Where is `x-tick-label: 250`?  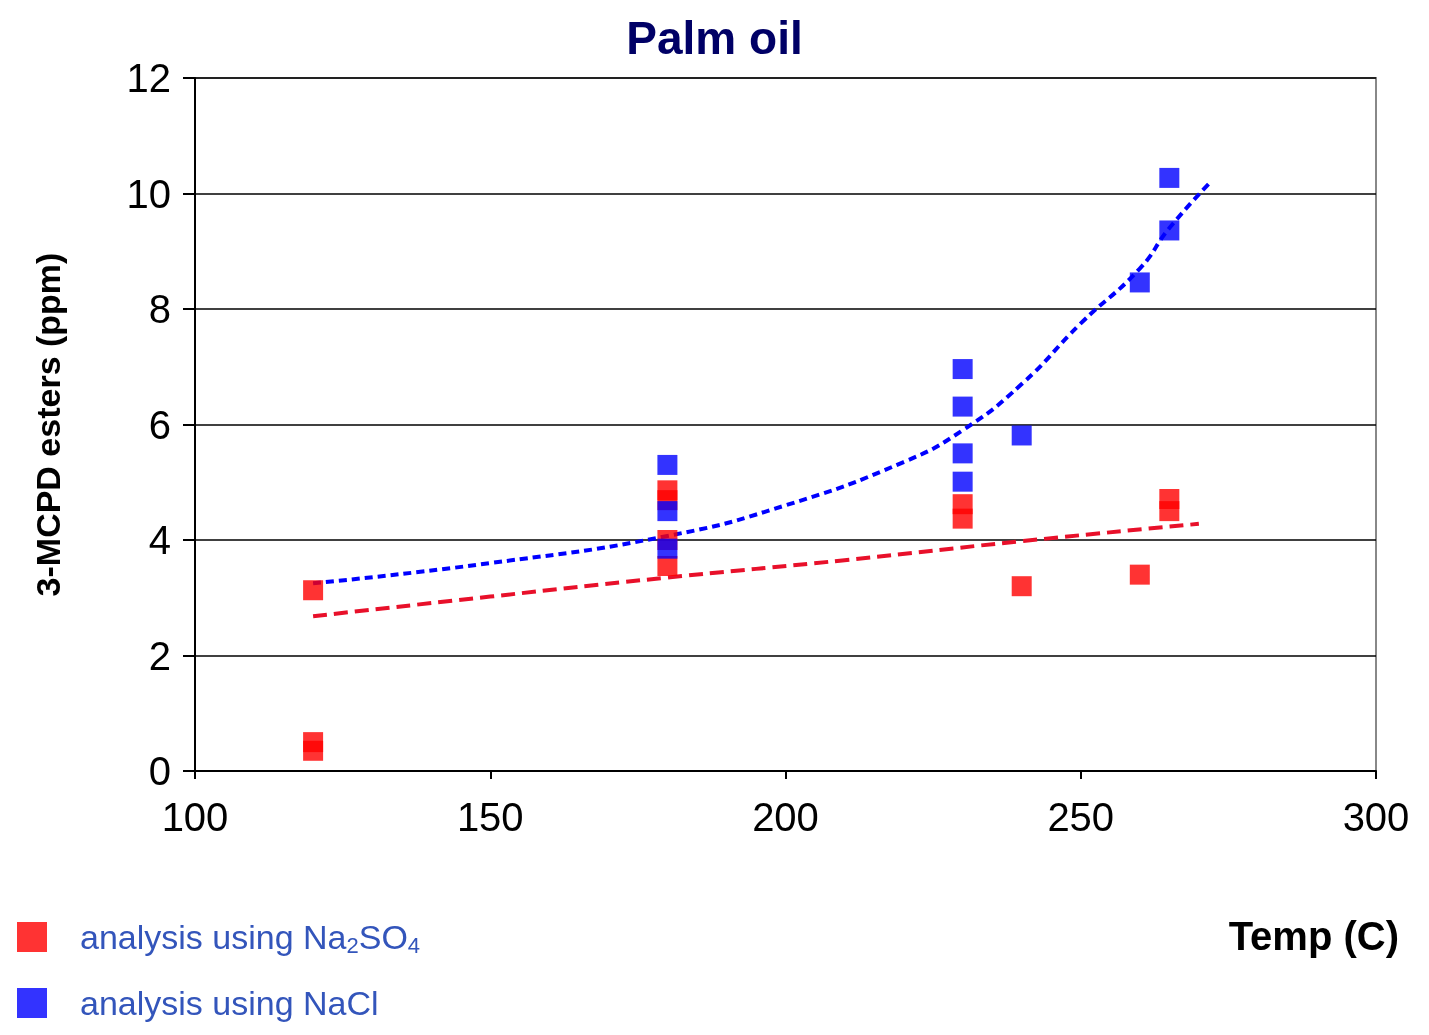 x-tick-label: 250 is located at coordinates (1081, 817).